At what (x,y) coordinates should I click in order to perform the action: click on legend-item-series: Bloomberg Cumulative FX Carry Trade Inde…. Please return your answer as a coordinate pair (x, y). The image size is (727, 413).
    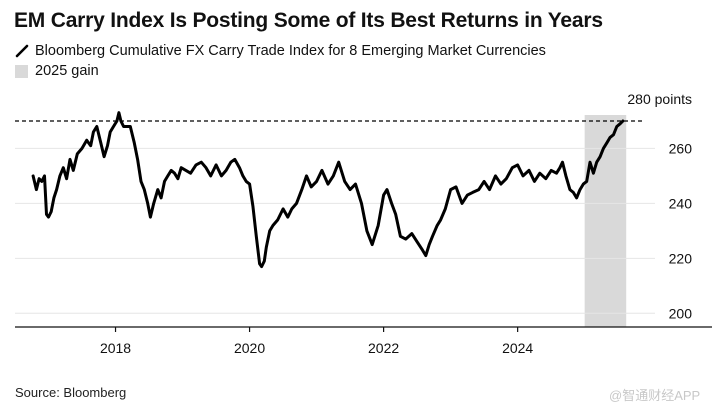
    Looking at the image, I should click on (280, 51).